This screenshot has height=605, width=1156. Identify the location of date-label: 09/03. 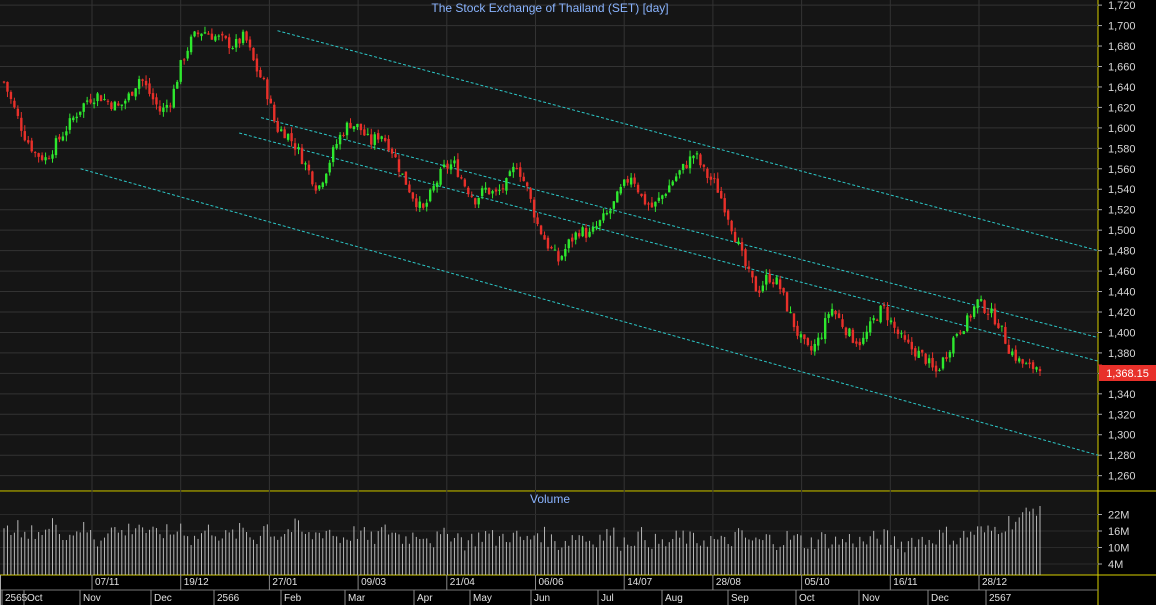
(373, 582).